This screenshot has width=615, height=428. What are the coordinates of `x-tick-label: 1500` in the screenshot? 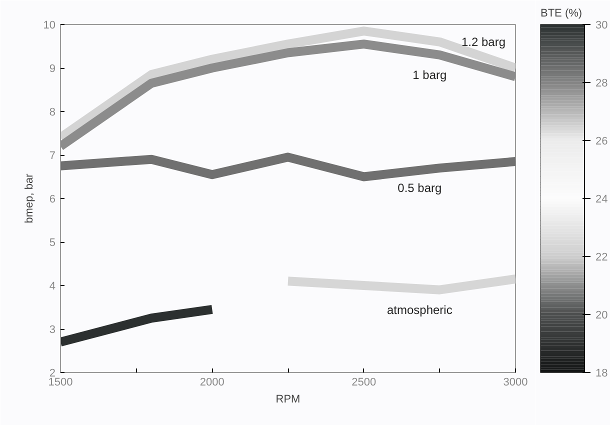 It's located at (60, 382).